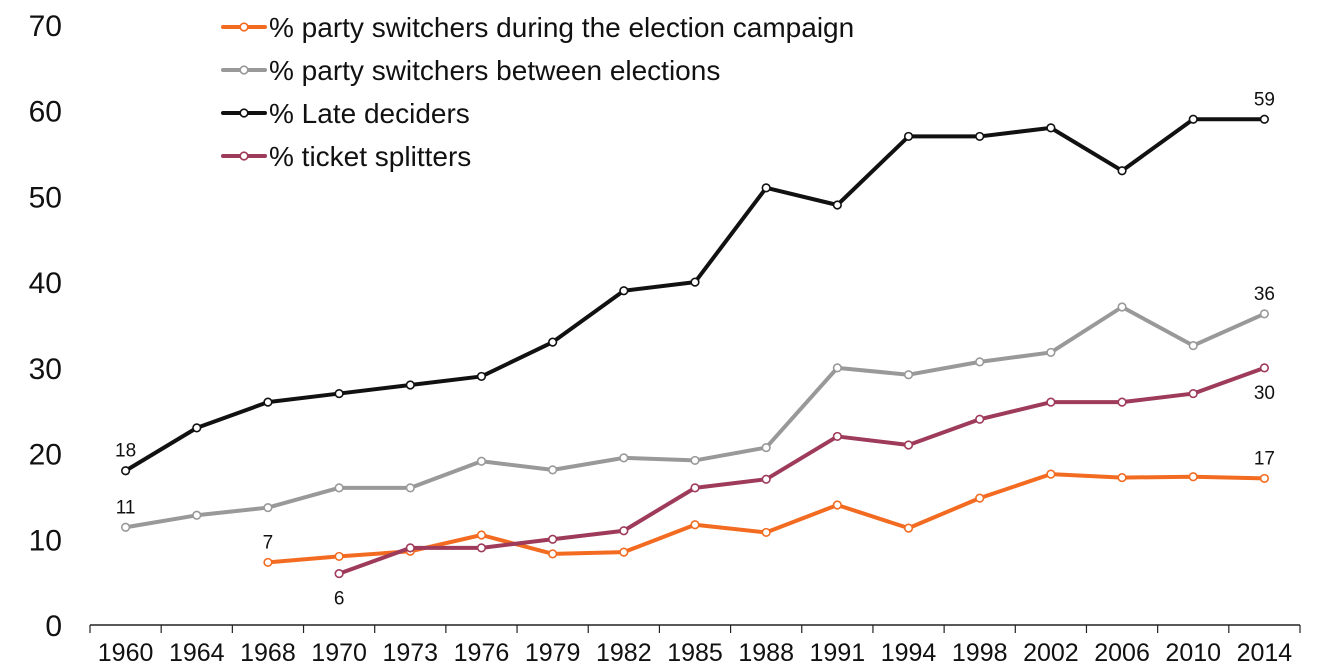 The width and height of the screenshot is (1318, 669). What do you see at coordinates (766, 653) in the screenshot?
I see `x-tick-label: 1988` at bounding box center [766, 653].